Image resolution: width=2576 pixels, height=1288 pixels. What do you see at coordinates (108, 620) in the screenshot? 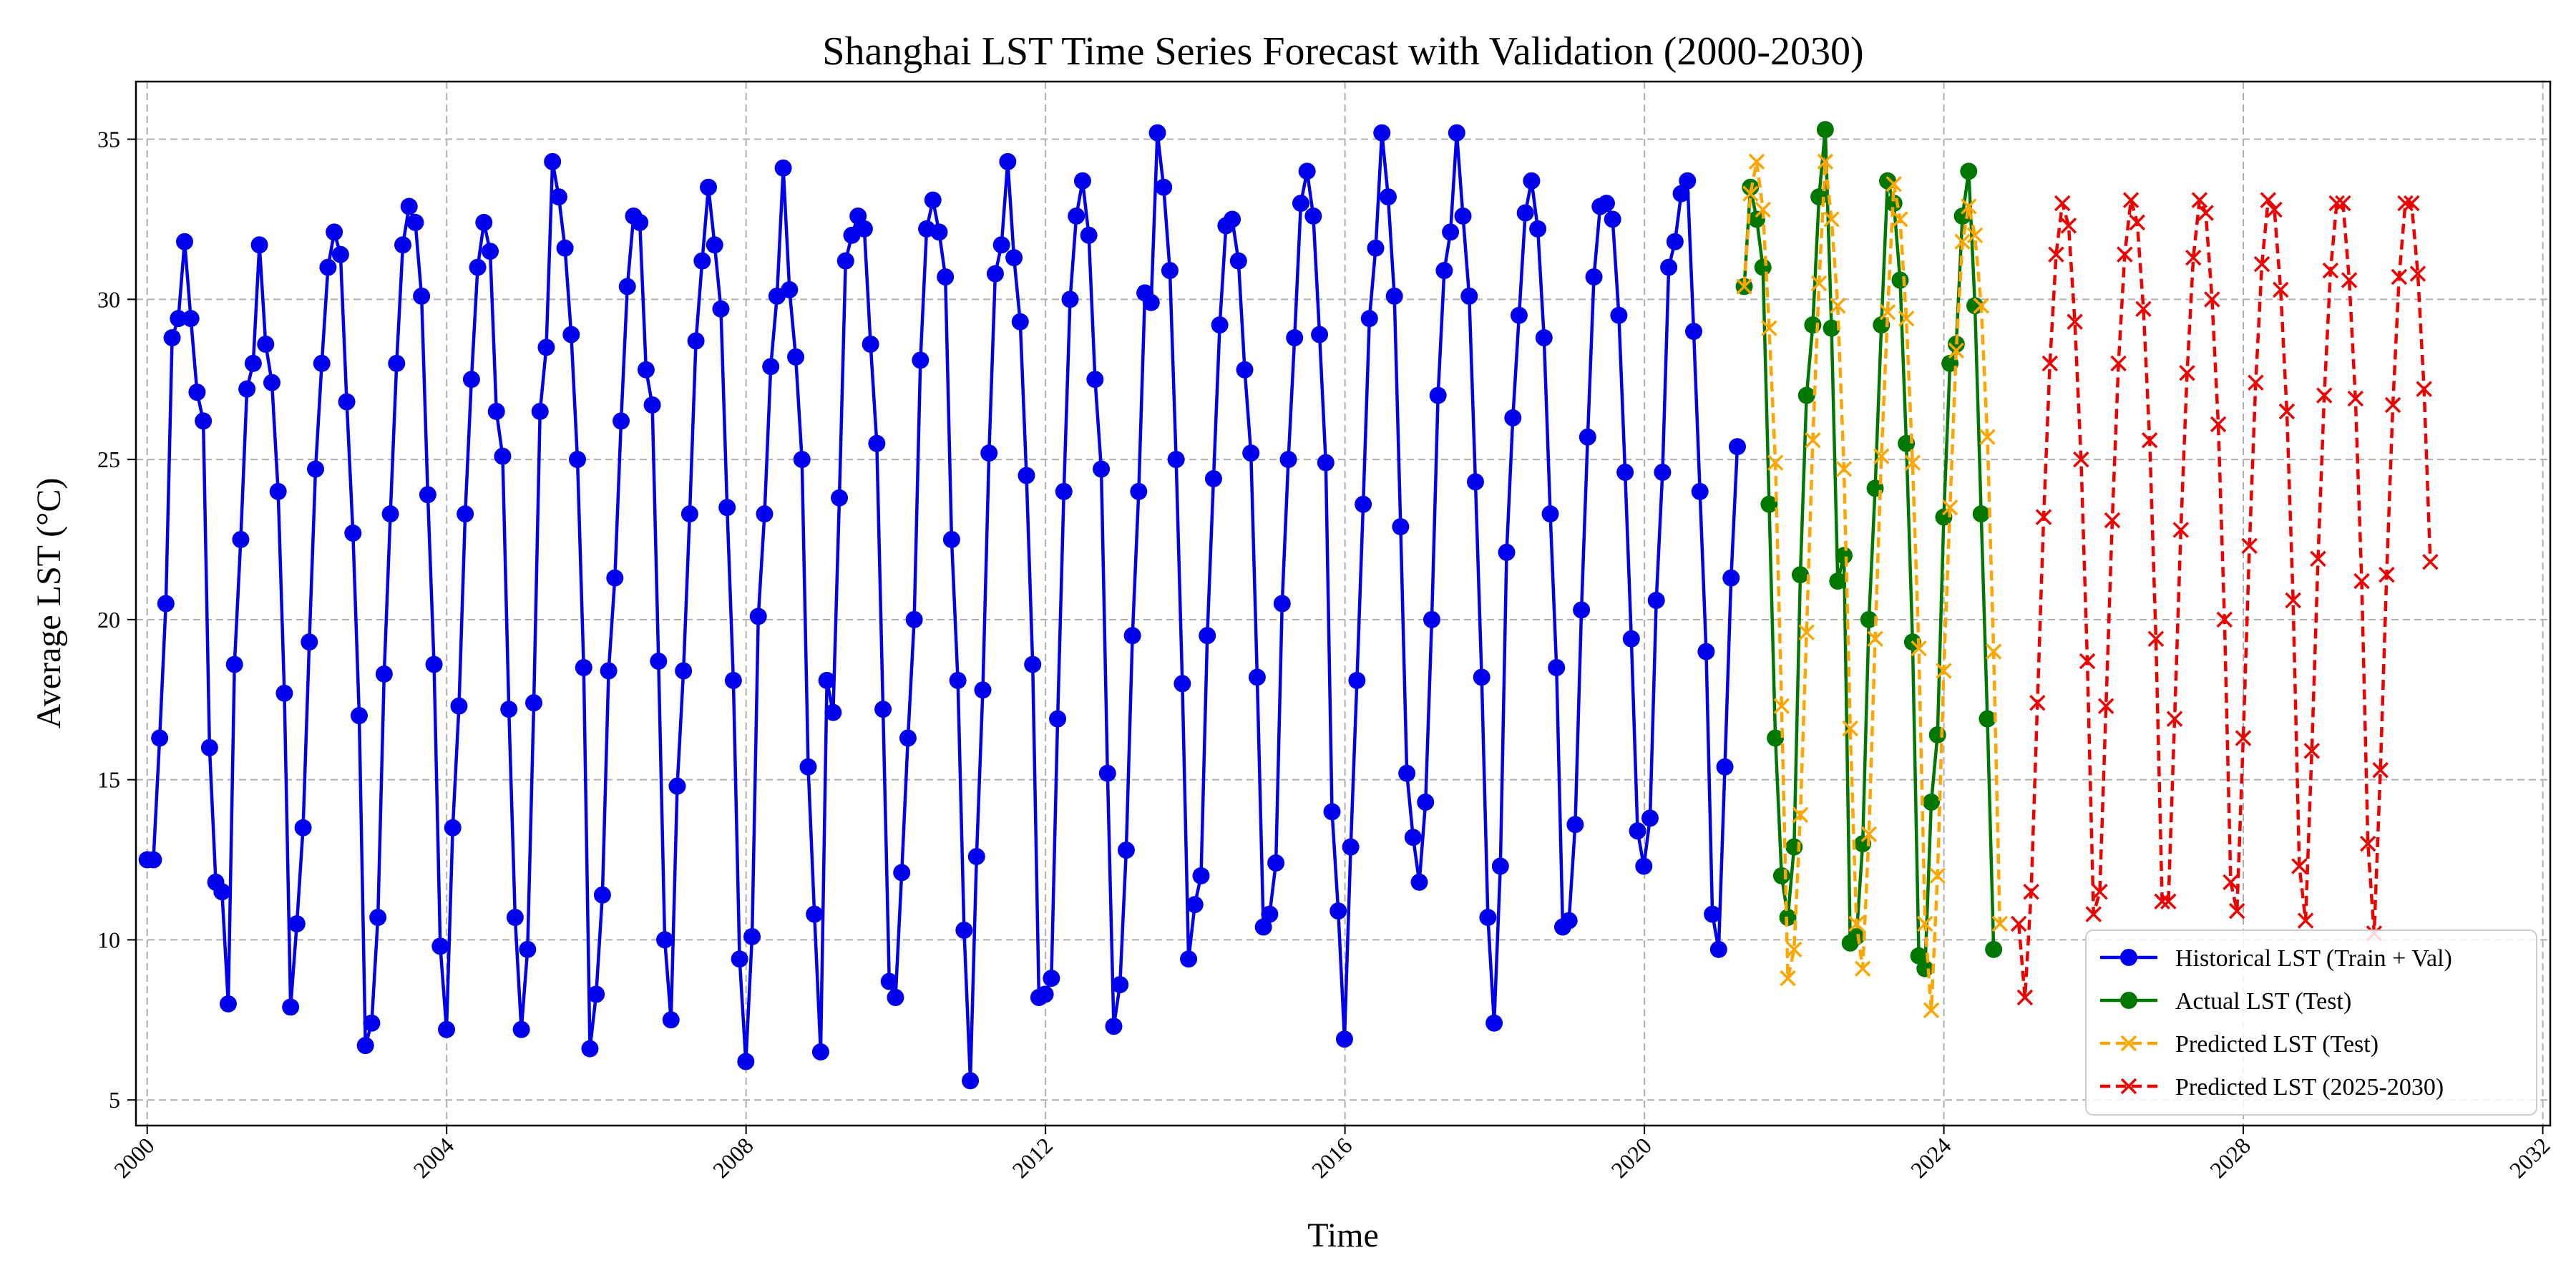
I see `y-tick-label: 20` at bounding box center [108, 620].